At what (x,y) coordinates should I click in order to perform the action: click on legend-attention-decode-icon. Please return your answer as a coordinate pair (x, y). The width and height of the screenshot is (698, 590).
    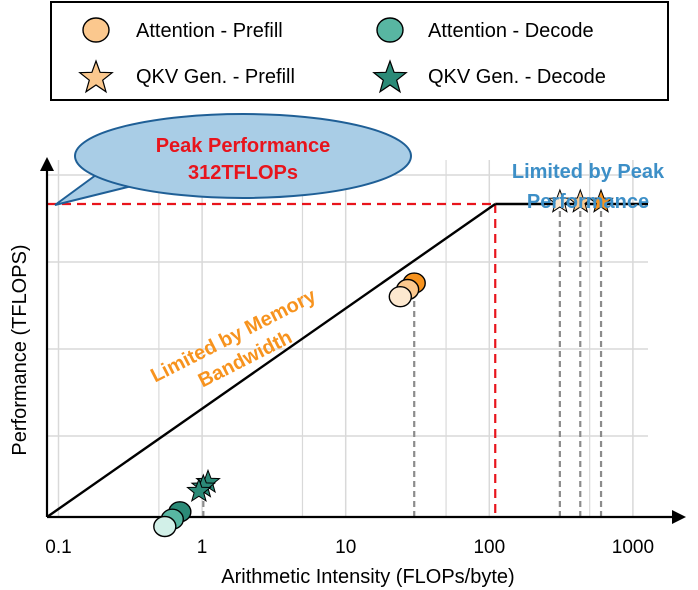
    Looking at the image, I should click on (390, 30).